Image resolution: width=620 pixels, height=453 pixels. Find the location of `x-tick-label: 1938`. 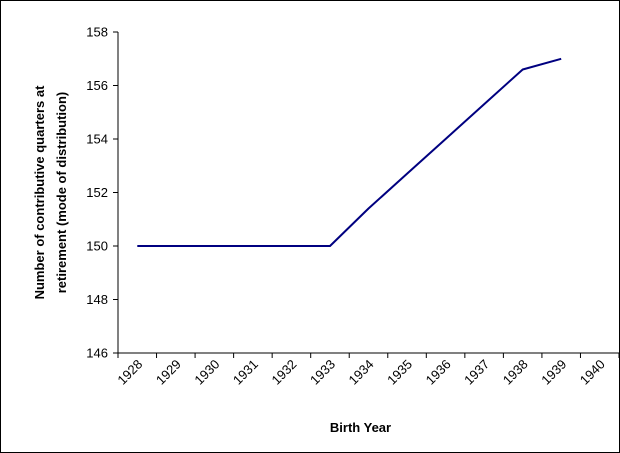

x-tick-label: 1938 is located at coordinates (515, 372).